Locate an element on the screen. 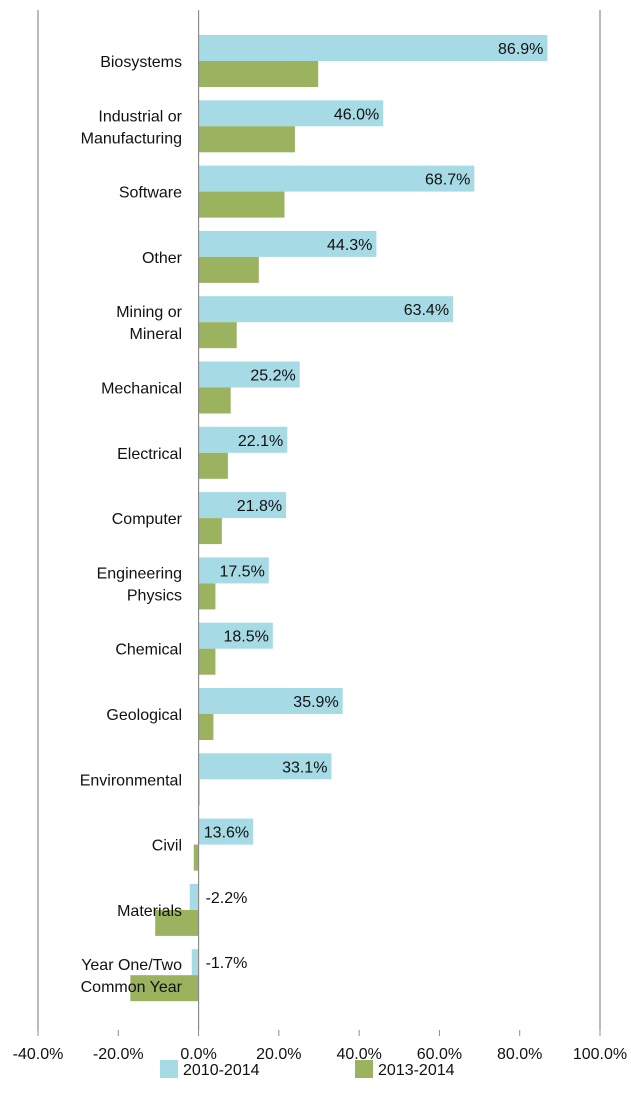  data-label: -1.7% is located at coordinates (227, 963).